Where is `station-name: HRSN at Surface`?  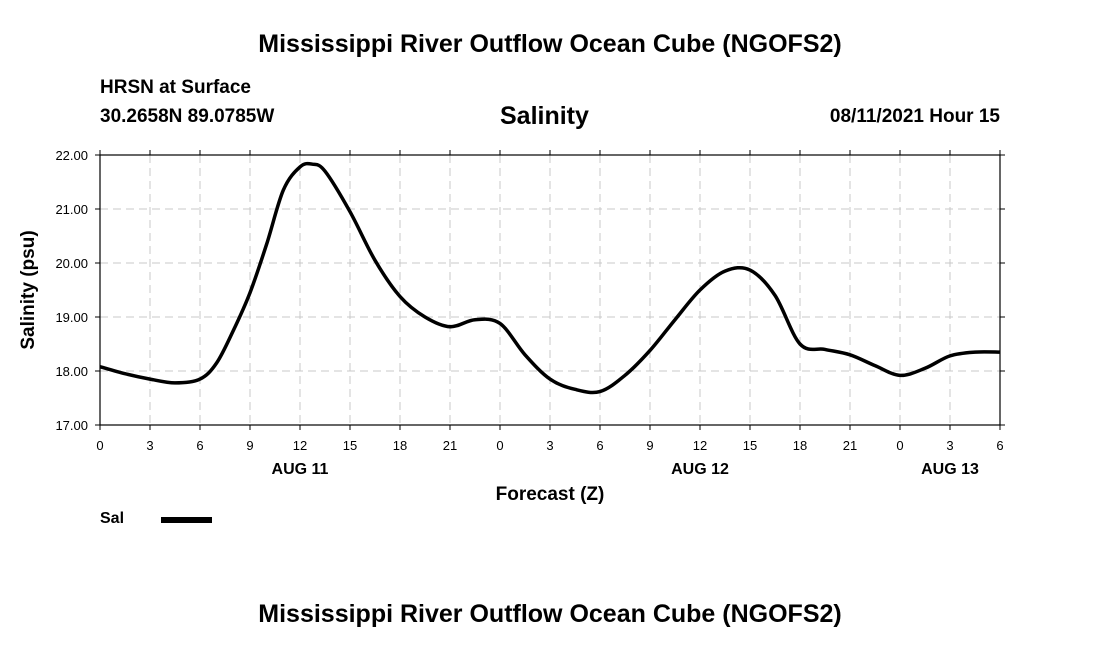 station-name: HRSN at Surface is located at coordinates (175, 87).